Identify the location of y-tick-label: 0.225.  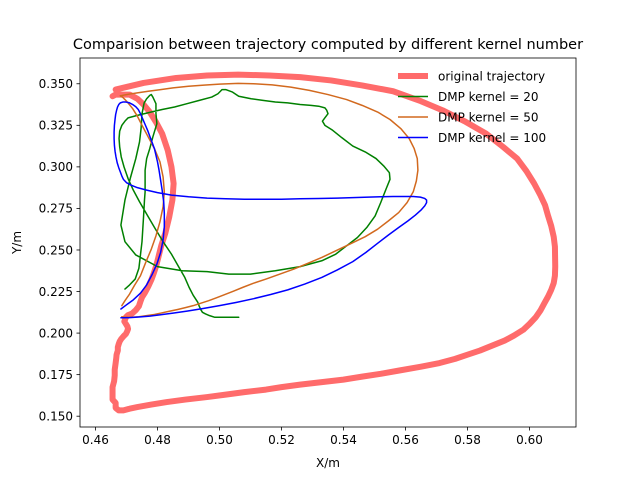
(56, 292).